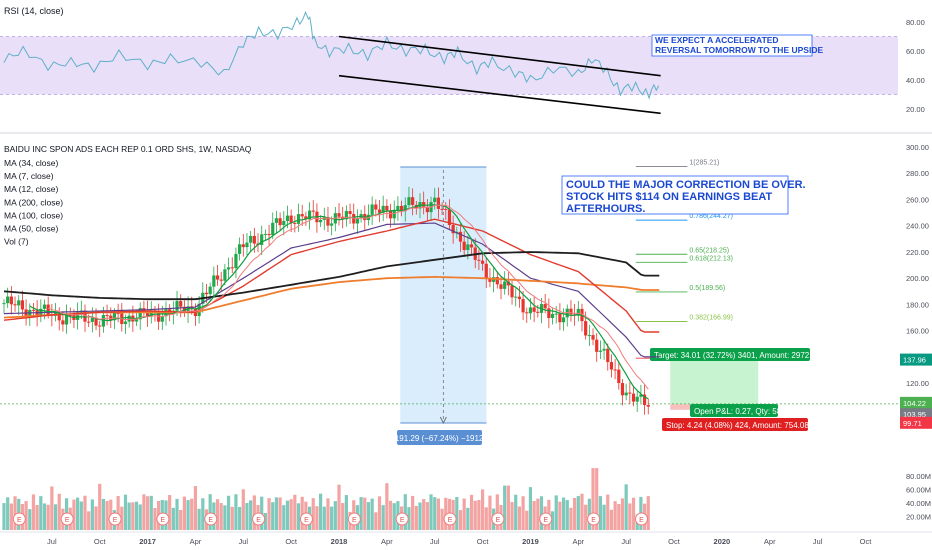 The height and width of the screenshot is (550, 932). What do you see at coordinates (711, 216) in the screenshot?
I see `fib-level-label: 0.786(244.27)` at bounding box center [711, 216].